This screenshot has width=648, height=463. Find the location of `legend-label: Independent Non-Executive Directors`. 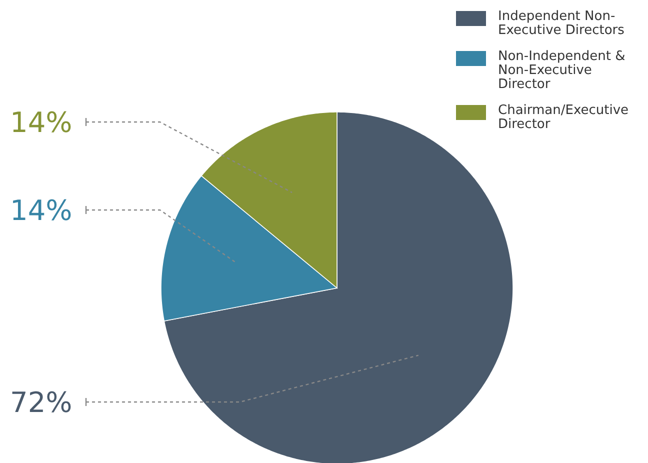

legend-label: Independent Non-Executive Directors is located at coordinates (562, 23).